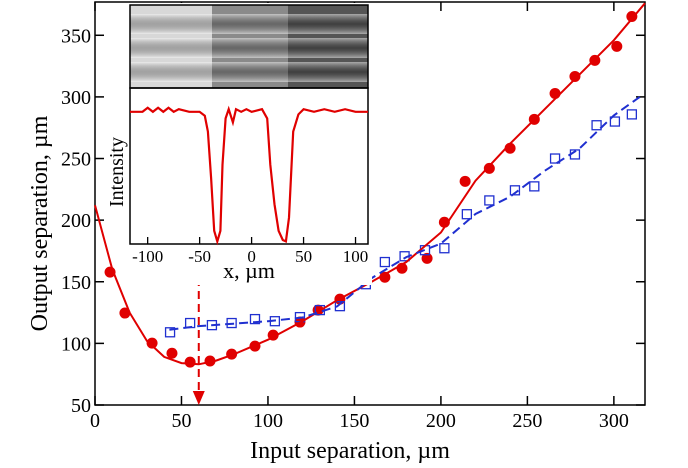 This screenshot has width=688, height=468. Describe the element at coordinates (40, 223) in the screenshot. I see `y-axis-label: Output separation, µm` at that location.